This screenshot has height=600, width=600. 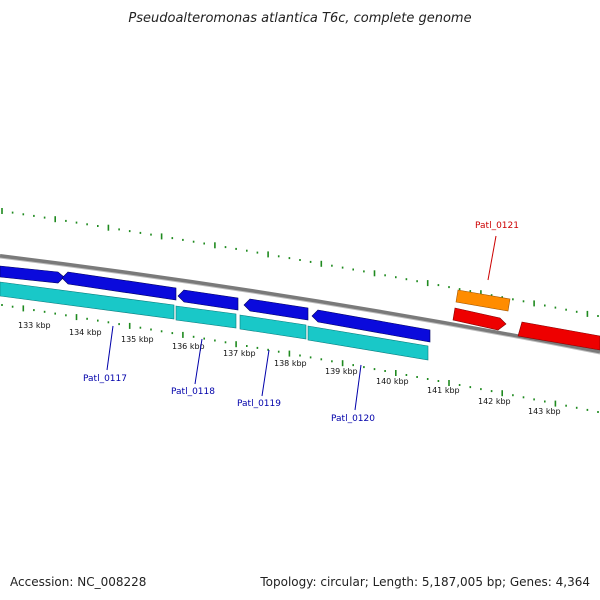 What do you see at coordinates (558, 336) in the screenshot?
I see `red-feature-right` at bounding box center [558, 336].